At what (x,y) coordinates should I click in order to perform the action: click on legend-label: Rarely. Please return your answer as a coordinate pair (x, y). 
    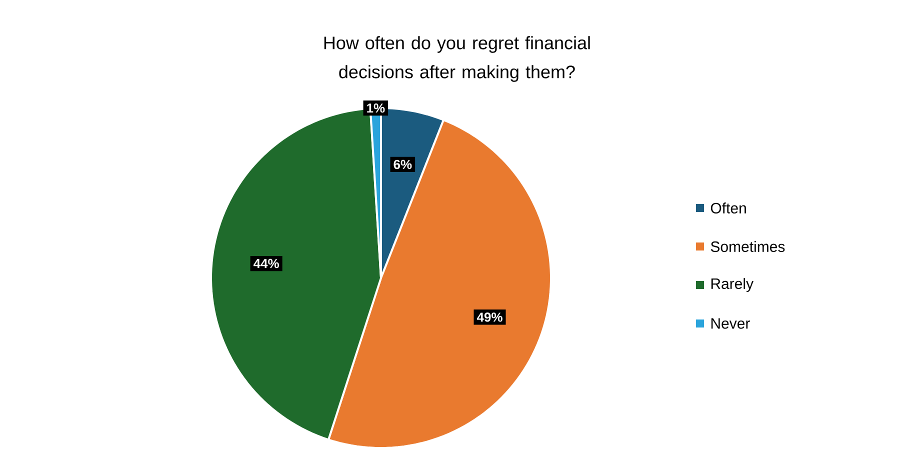
    Looking at the image, I should click on (732, 285).